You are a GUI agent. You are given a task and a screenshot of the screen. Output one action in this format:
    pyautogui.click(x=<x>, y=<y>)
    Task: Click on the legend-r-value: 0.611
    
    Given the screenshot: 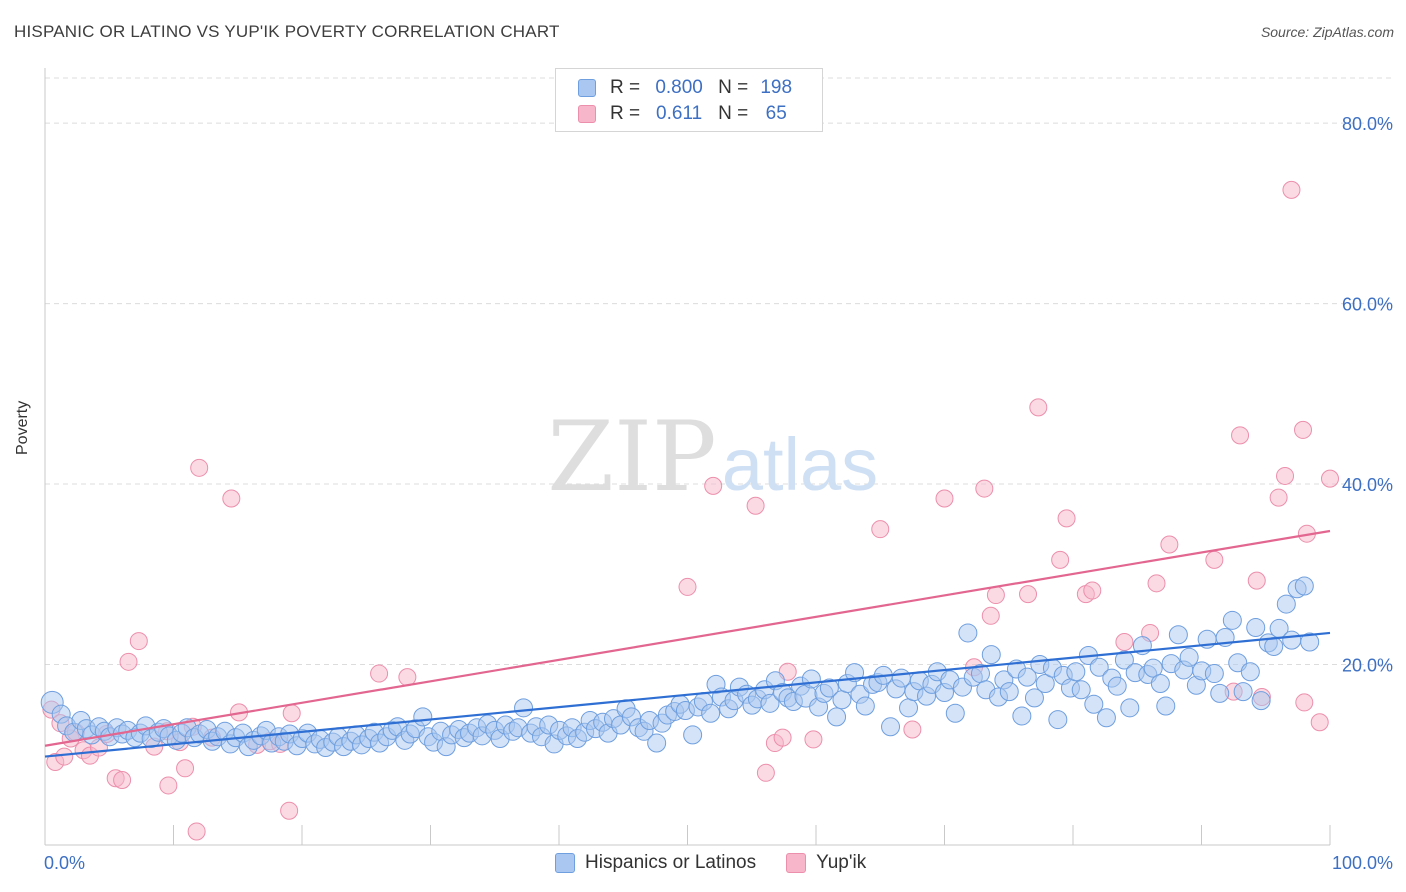 What is the action you would take?
    pyautogui.click(x=679, y=113)
    